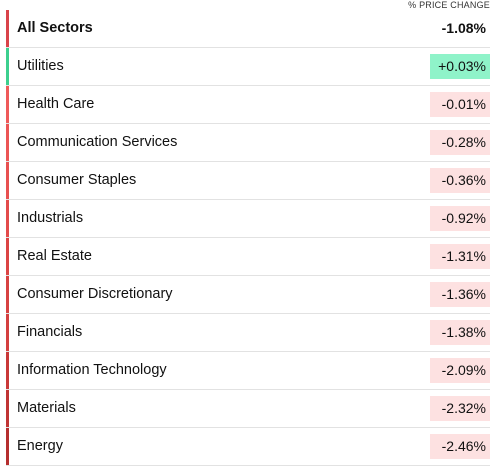 This screenshot has height=469, width=496. What do you see at coordinates (56, 104) in the screenshot?
I see `sector-name: Health Care` at bounding box center [56, 104].